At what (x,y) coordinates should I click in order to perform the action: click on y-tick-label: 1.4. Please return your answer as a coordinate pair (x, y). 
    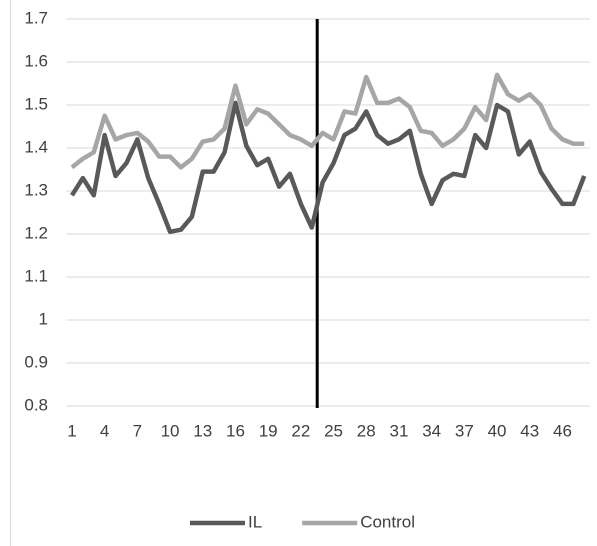
    Looking at the image, I should click on (36, 146).